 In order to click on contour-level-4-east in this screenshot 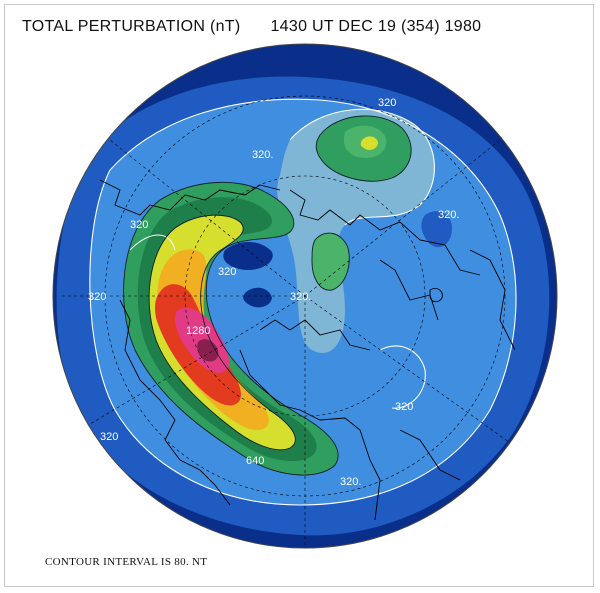, I will do `click(331, 262)`.